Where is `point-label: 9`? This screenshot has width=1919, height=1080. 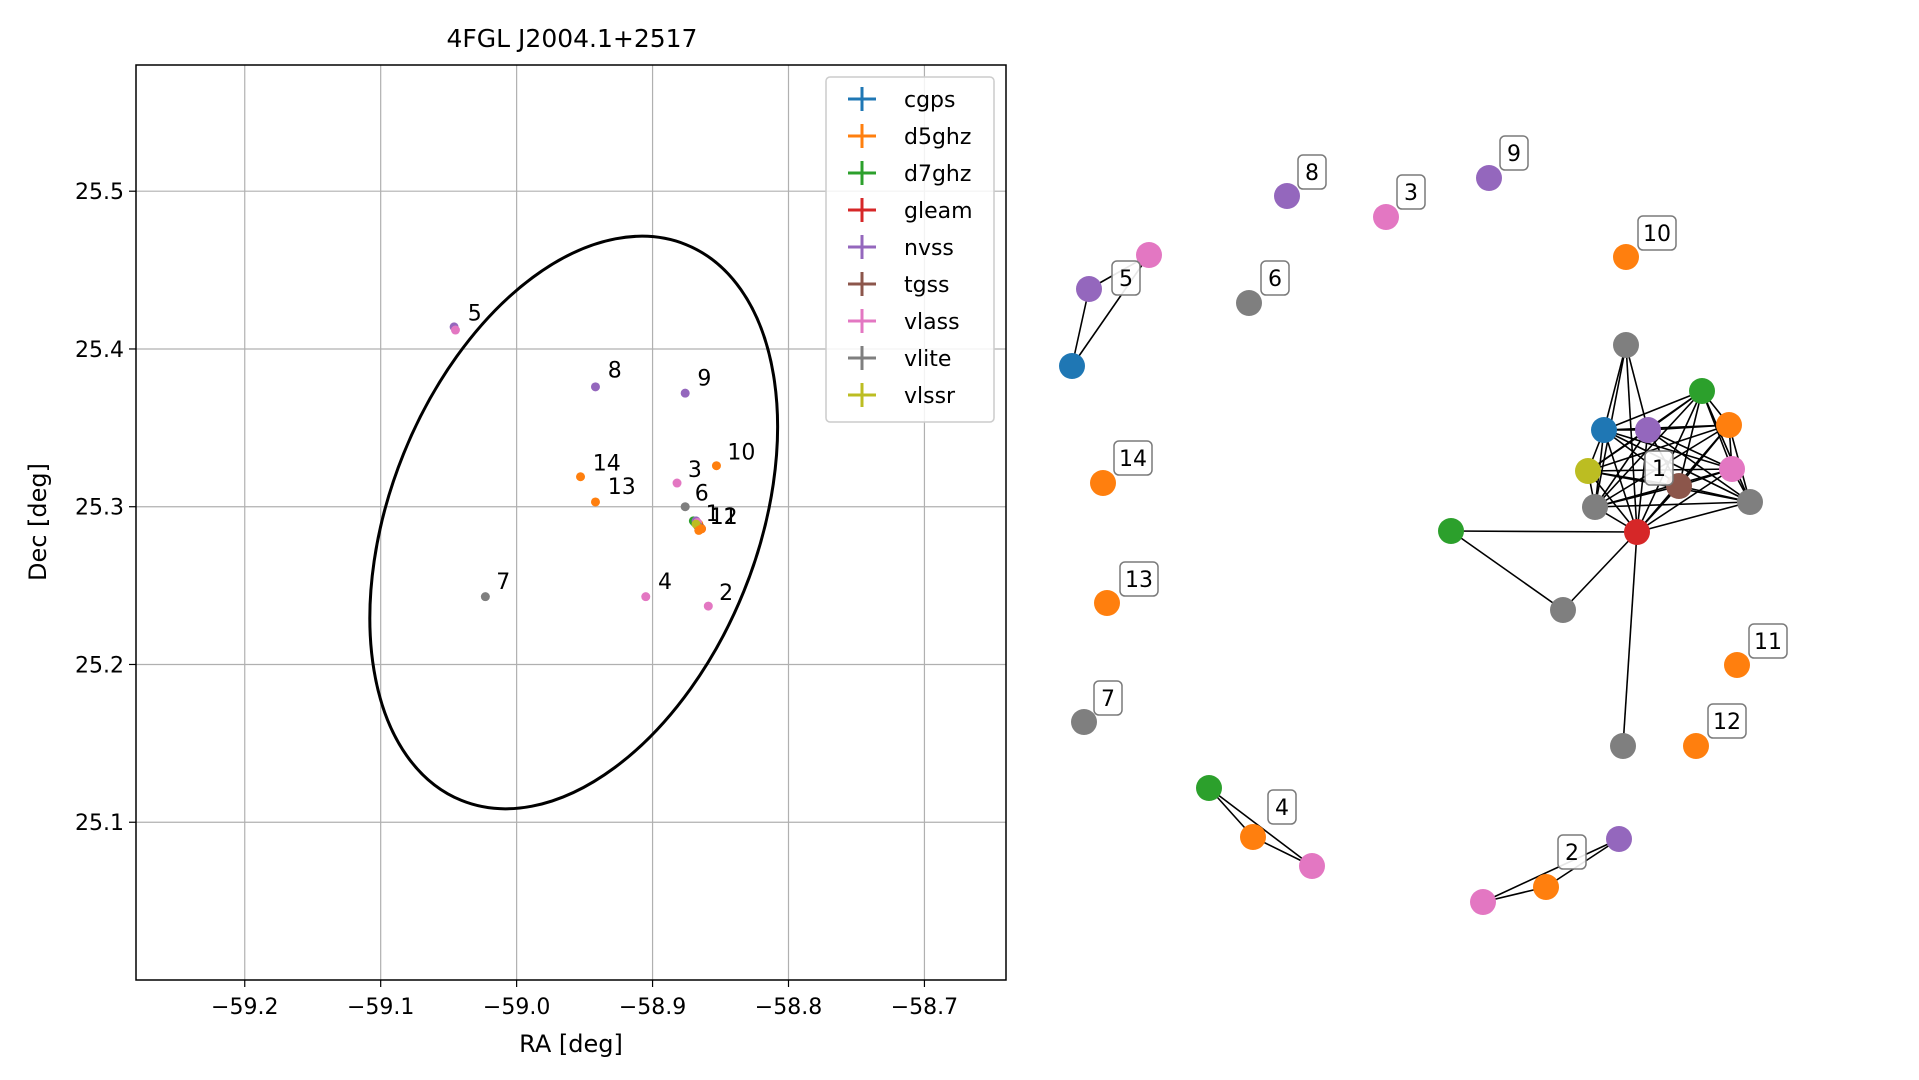
point-label: 9 is located at coordinates (704, 378).